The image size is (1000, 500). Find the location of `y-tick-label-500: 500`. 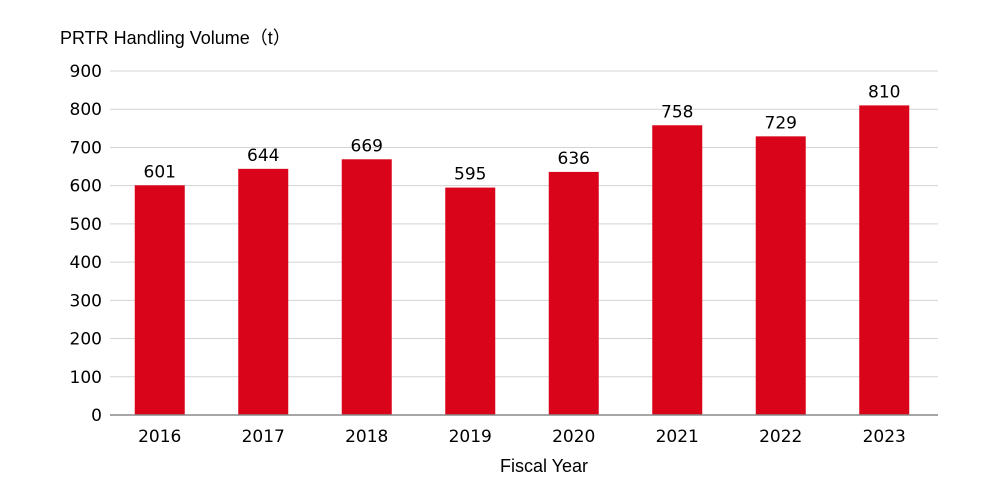

y-tick-label-500: 500 is located at coordinates (86, 225).